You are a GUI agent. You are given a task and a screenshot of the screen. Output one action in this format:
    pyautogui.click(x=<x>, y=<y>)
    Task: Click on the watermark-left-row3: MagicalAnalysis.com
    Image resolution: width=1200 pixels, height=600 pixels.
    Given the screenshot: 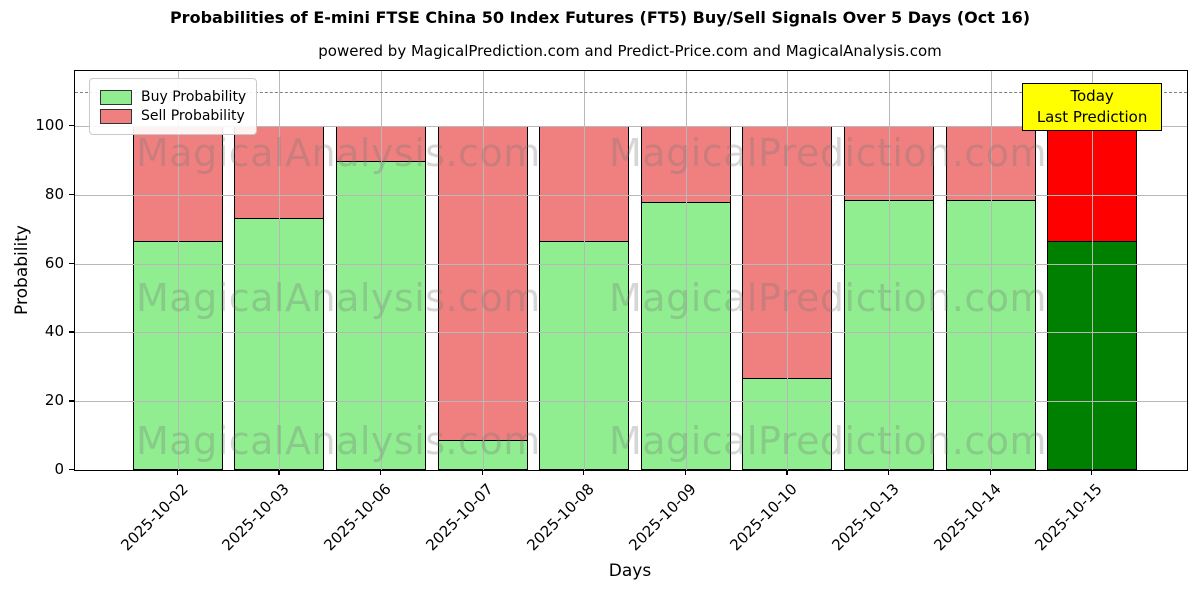 What is the action you would take?
    pyautogui.click(x=338, y=441)
    